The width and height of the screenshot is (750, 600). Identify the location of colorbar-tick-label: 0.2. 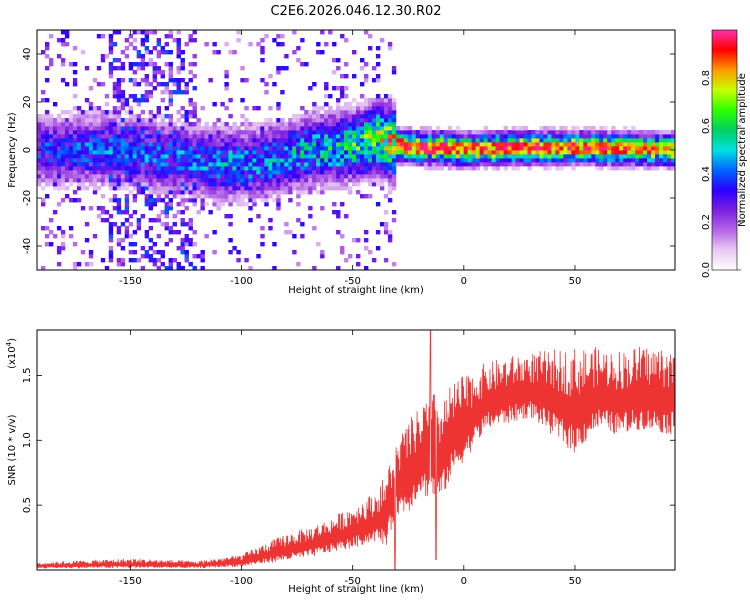
(706, 222).